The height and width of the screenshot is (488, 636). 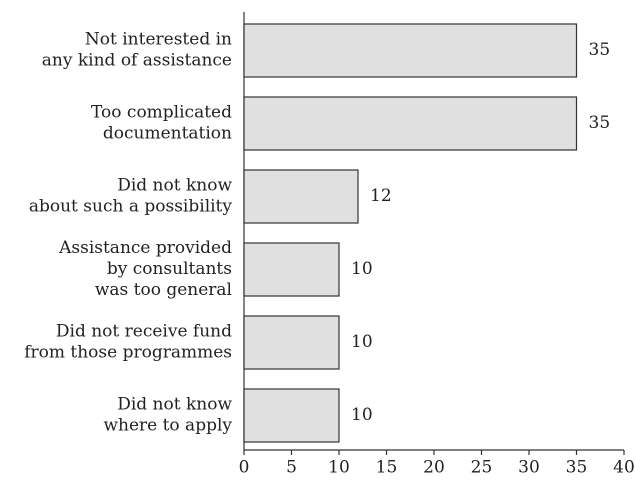 What do you see at coordinates (482, 468) in the screenshot?
I see `x-tick-label: 25` at bounding box center [482, 468].